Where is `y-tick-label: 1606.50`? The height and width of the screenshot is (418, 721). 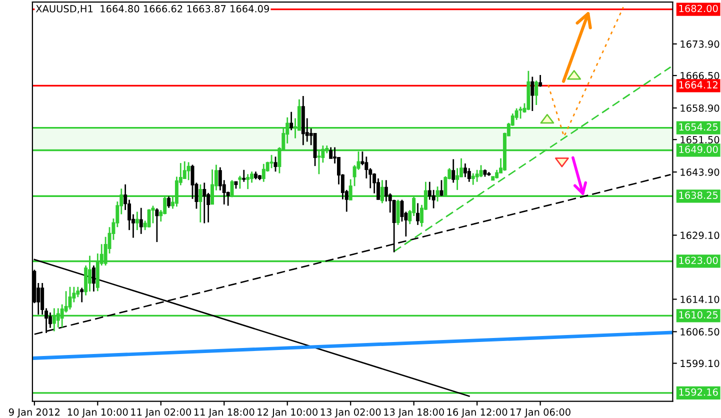
y-tick-label: 1606.50 is located at coordinates (700, 332).